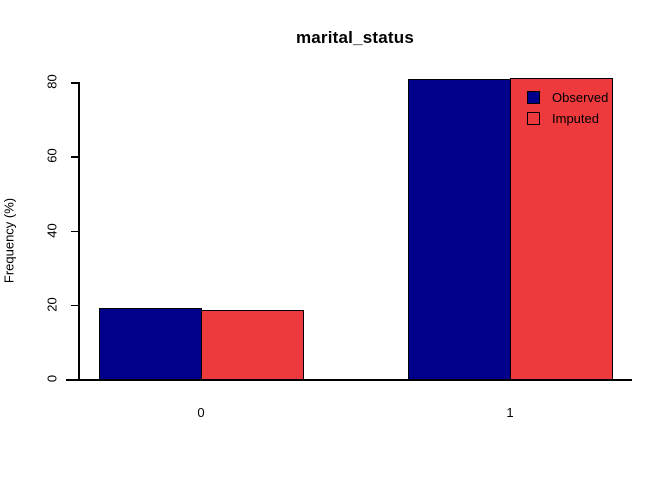 Image resolution: width=672 pixels, height=480 pixels. Describe the element at coordinates (575, 118) in the screenshot. I see `legend-label: Imputed` at that location.